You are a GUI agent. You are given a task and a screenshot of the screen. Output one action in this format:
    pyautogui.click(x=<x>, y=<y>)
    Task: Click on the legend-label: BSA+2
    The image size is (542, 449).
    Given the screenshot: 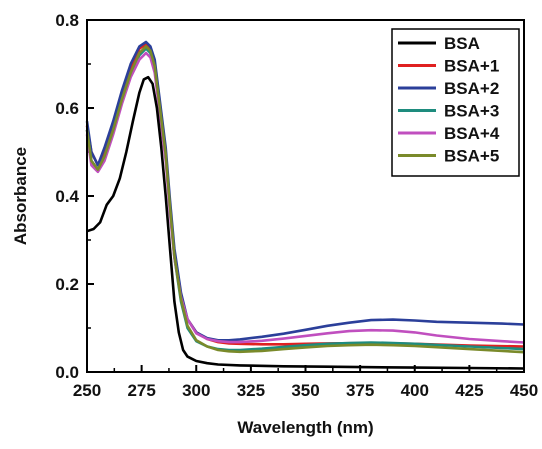 What is the action you would take?
    pyautogui.click(x=471, y=88)
    